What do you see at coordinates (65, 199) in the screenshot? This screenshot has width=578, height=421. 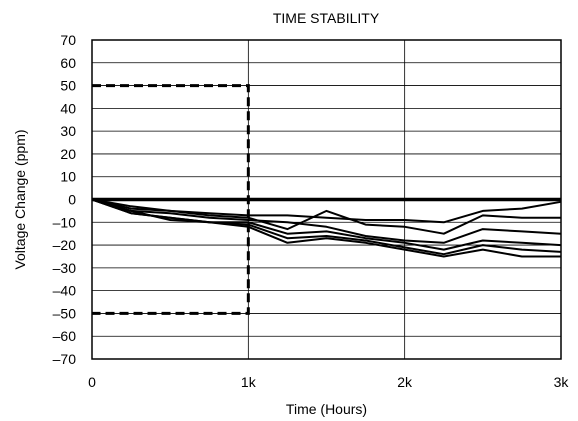 I see `y-tick-labels: 70 60 50 40 30 20 10 0 –10 –20 –30 –40 –50 –60 –70` at bounding box center [65, 199].